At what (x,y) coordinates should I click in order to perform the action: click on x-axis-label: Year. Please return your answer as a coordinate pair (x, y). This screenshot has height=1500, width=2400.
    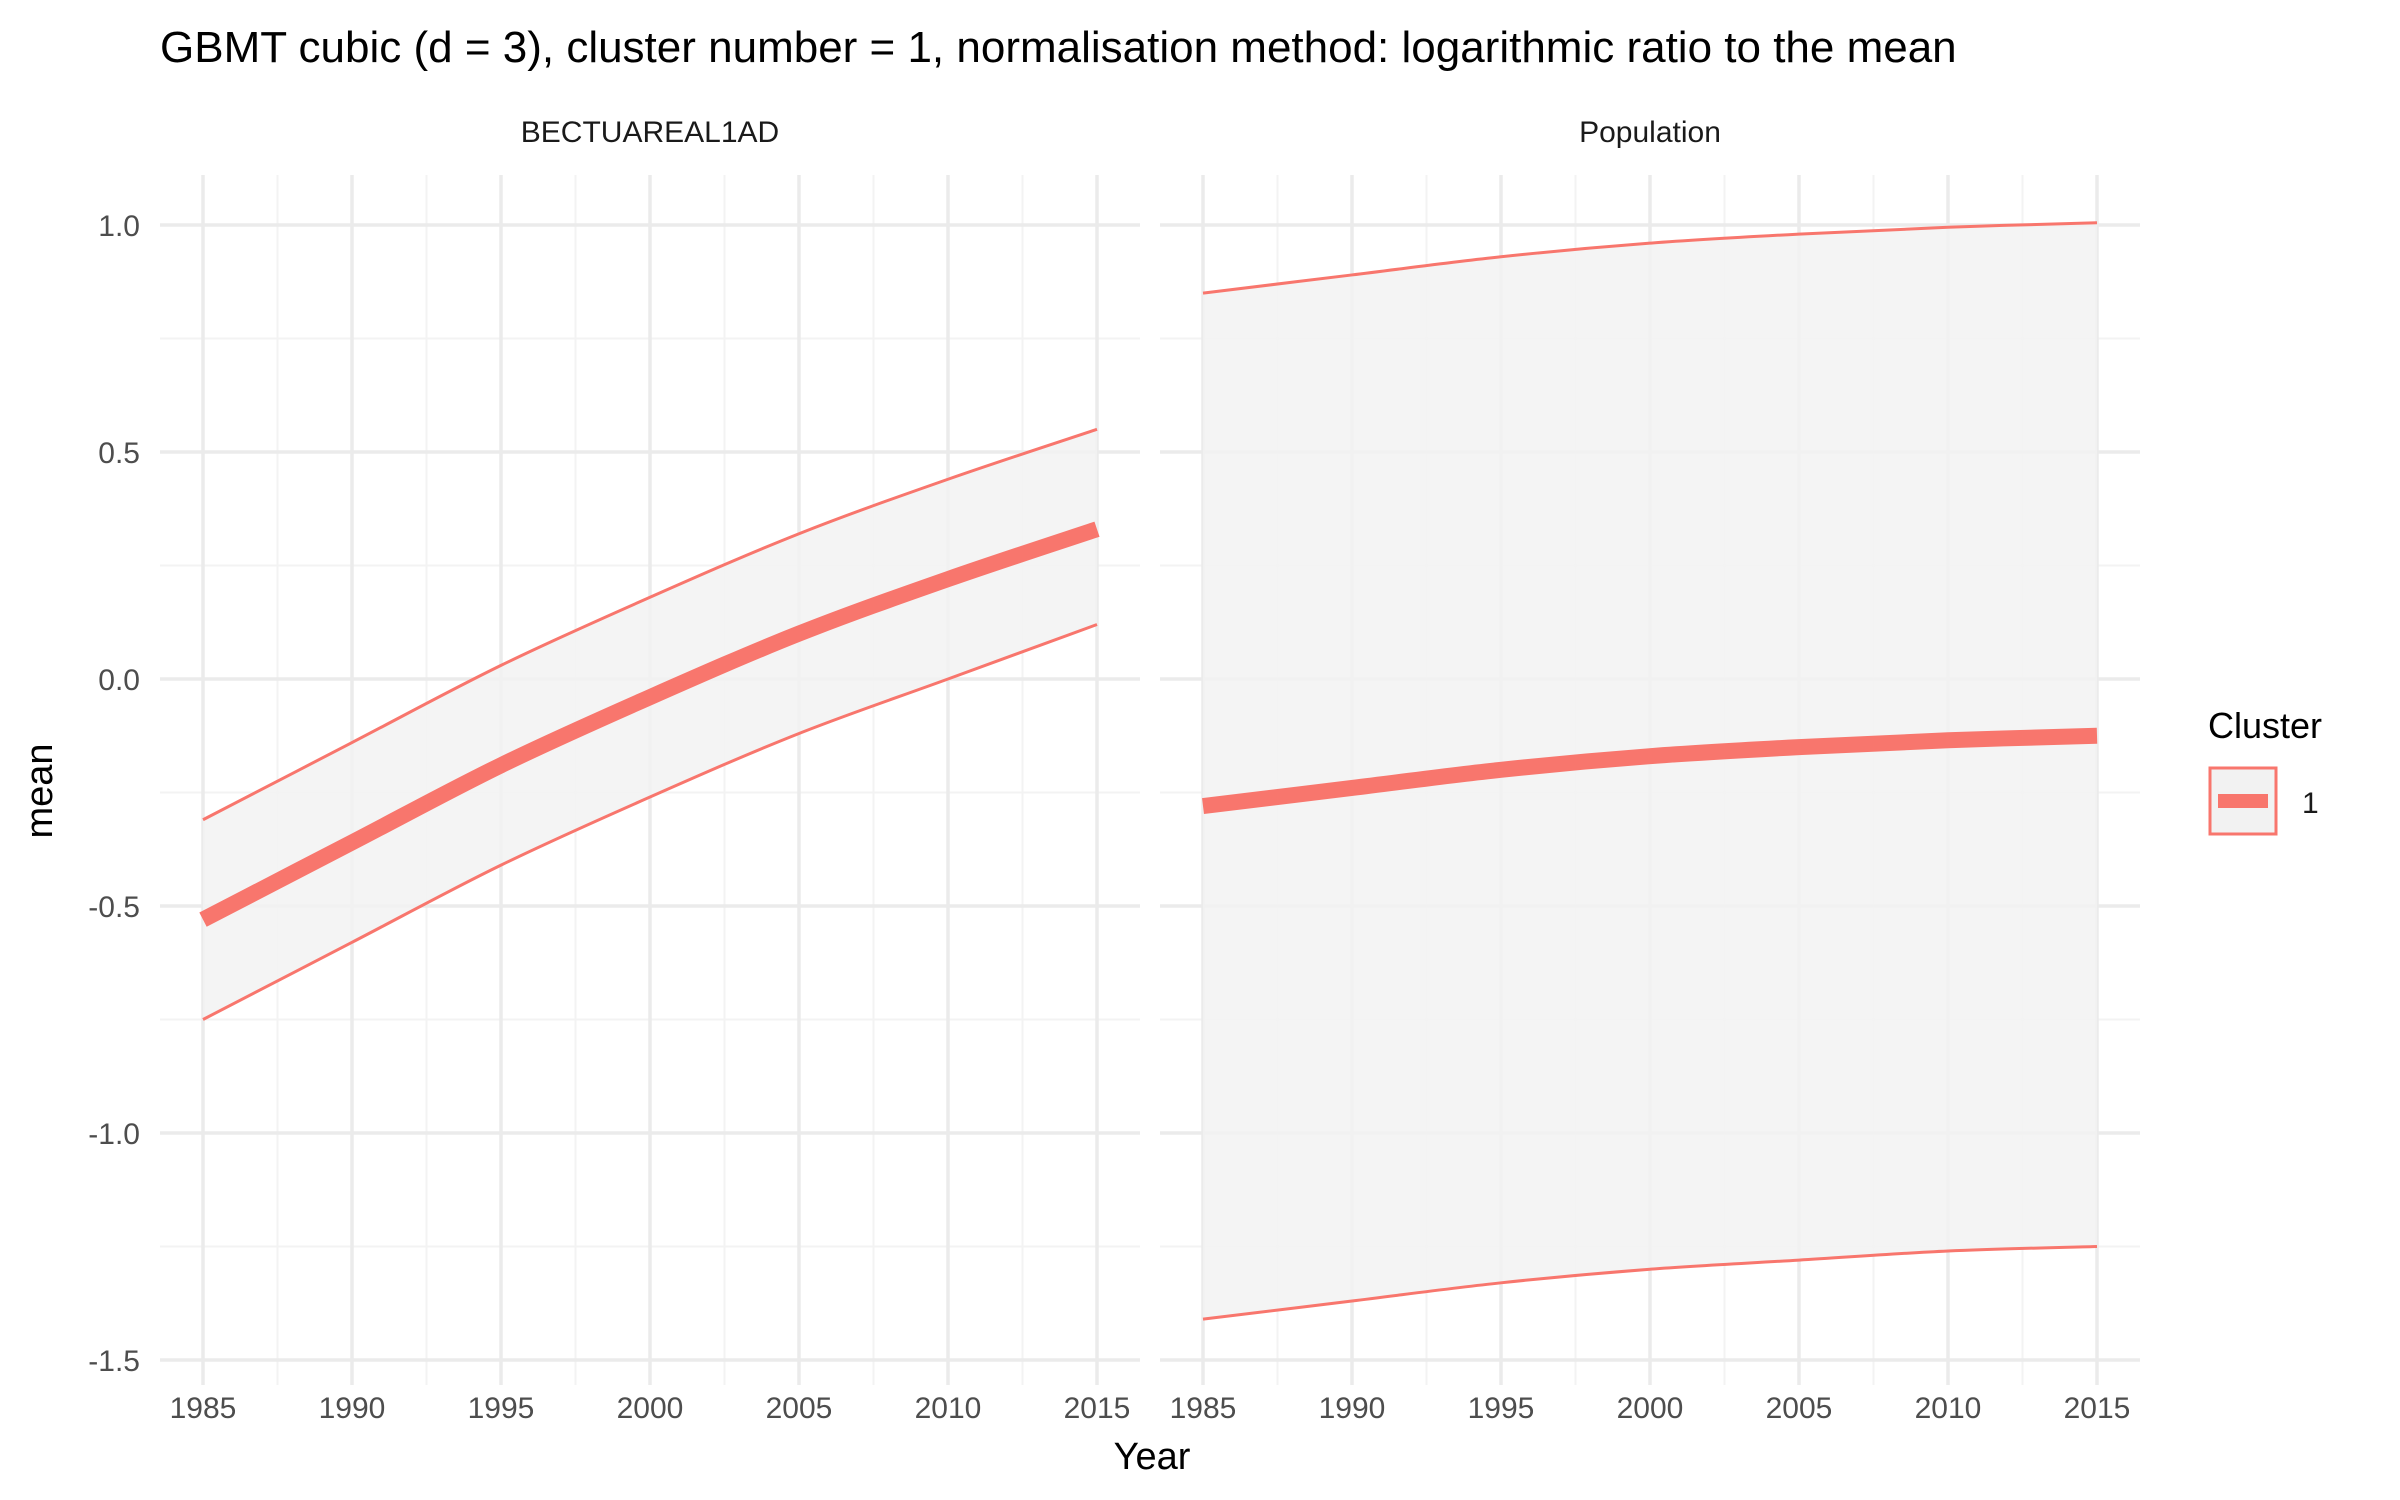
    Looking at the image, I should click on (1152, 1457).